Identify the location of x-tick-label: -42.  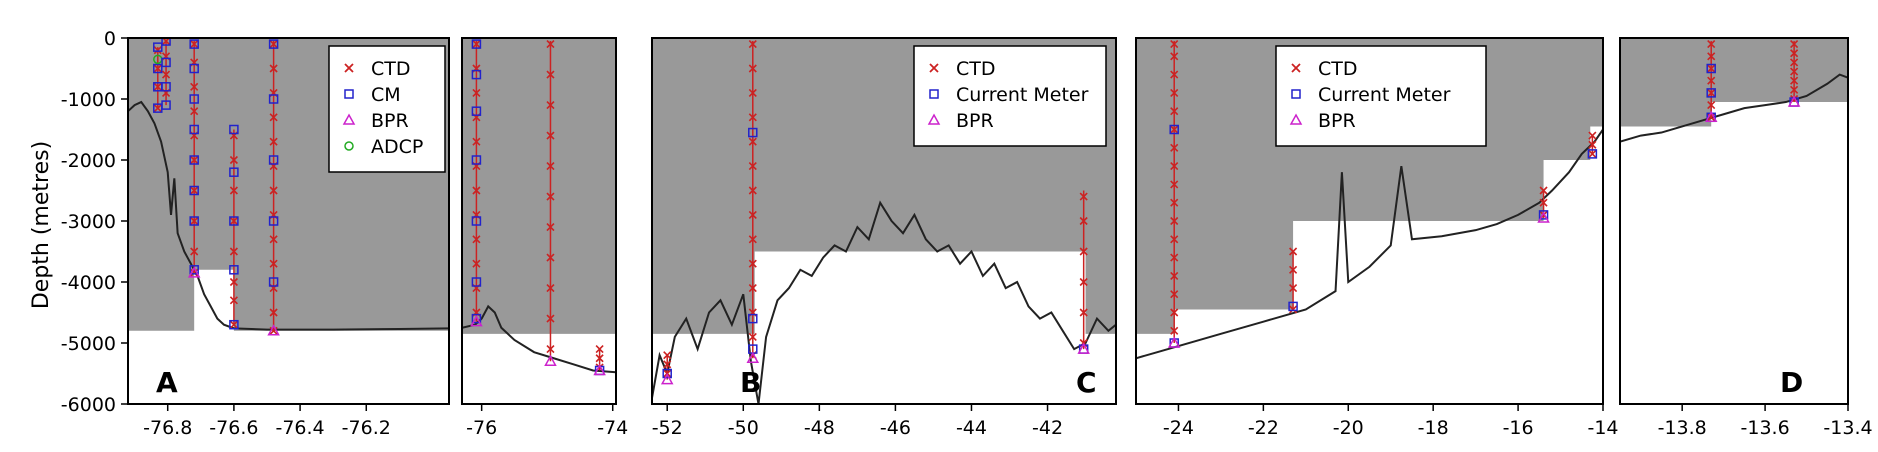
(1047, 428).